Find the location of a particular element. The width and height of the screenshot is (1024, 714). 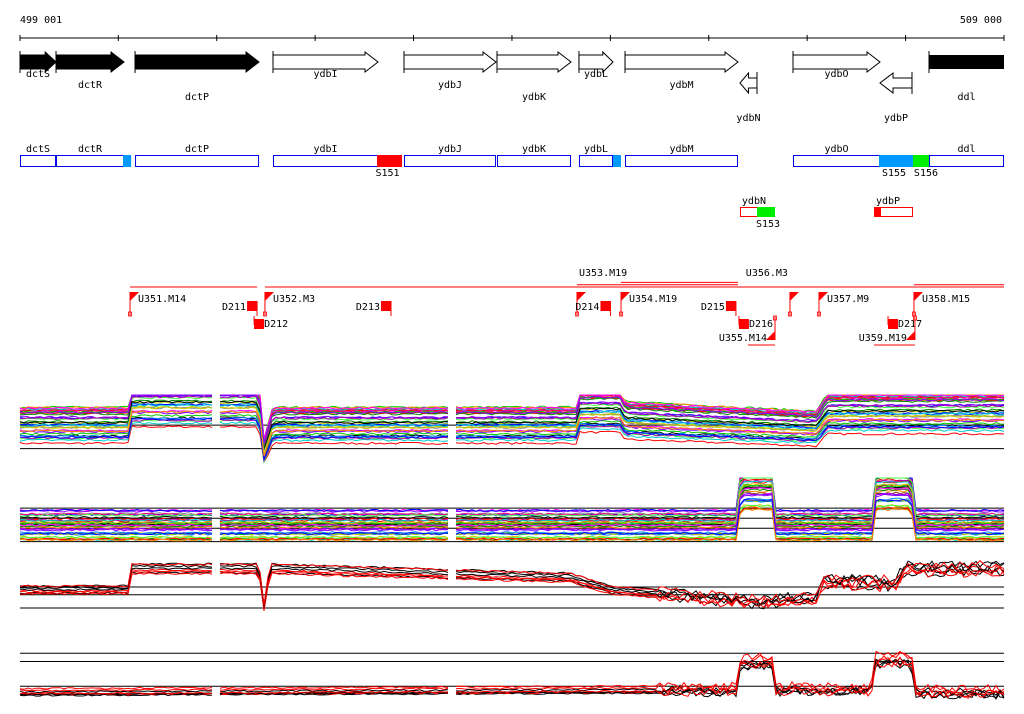

gene-label: ydbJ is located at coordinates (450, 85).